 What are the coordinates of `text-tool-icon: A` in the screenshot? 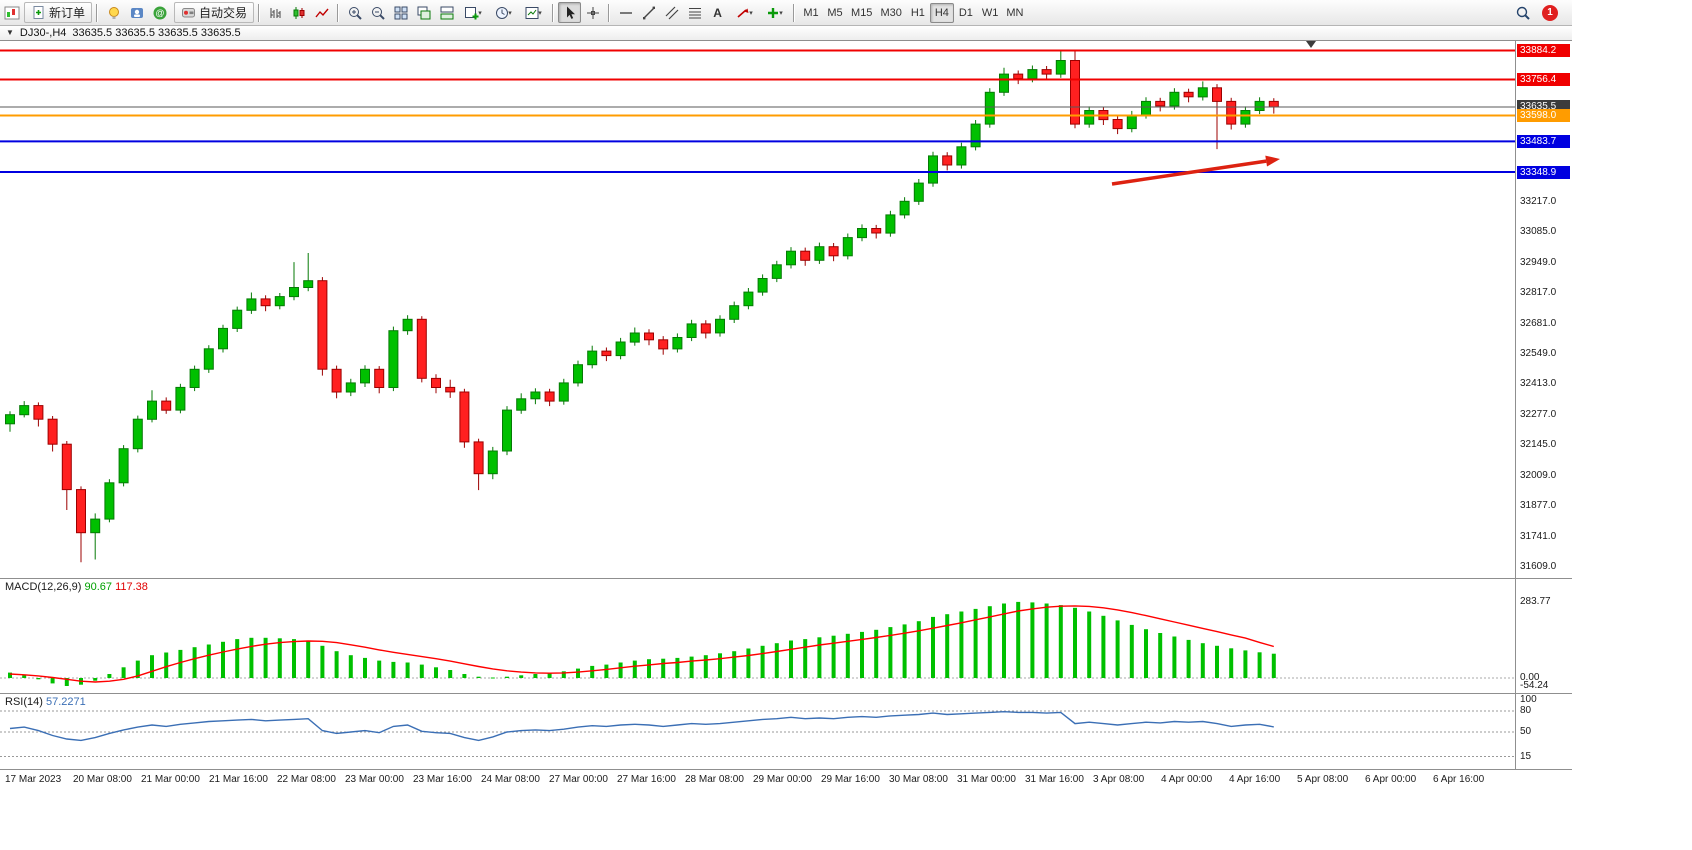 It's located at (717, 12).